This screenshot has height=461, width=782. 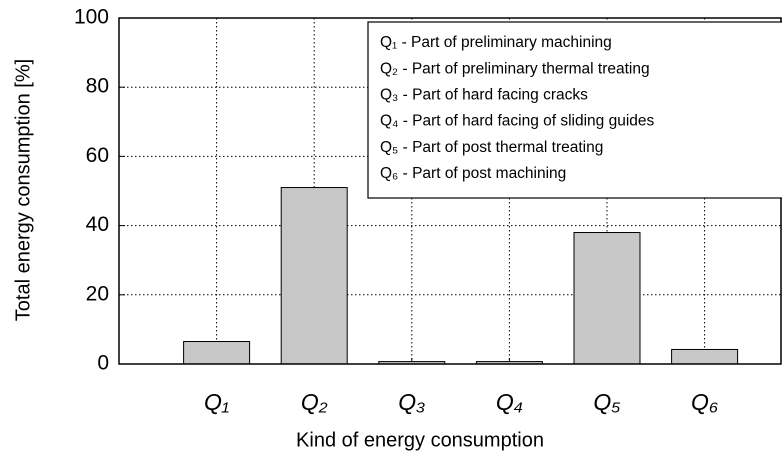 I want to click on x-axis-title: Kind of energy consumption, so click(x=420, y=440).